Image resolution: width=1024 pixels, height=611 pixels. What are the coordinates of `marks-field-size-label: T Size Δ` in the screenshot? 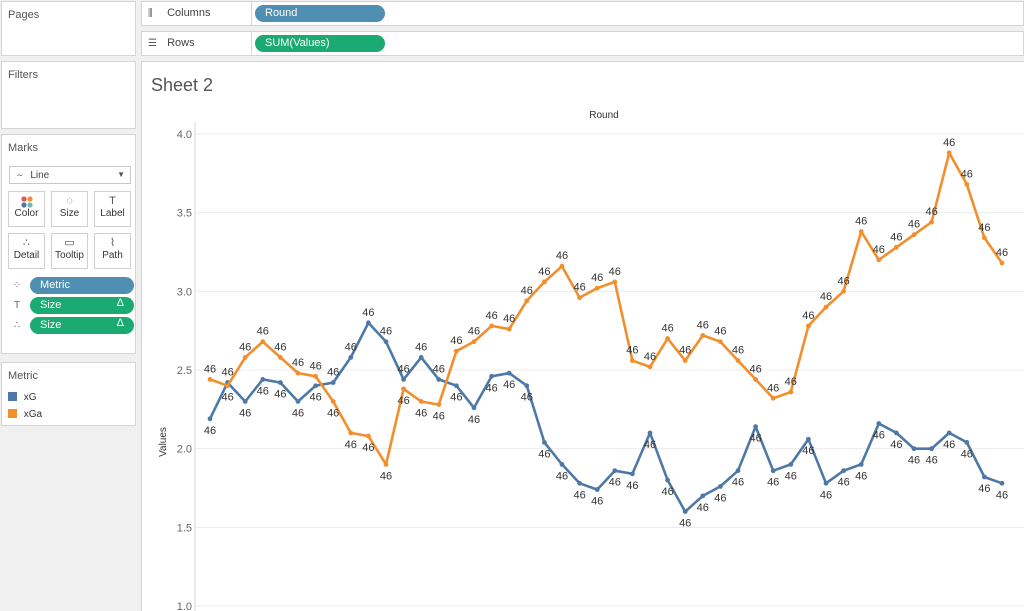 It's located at (71, 306).